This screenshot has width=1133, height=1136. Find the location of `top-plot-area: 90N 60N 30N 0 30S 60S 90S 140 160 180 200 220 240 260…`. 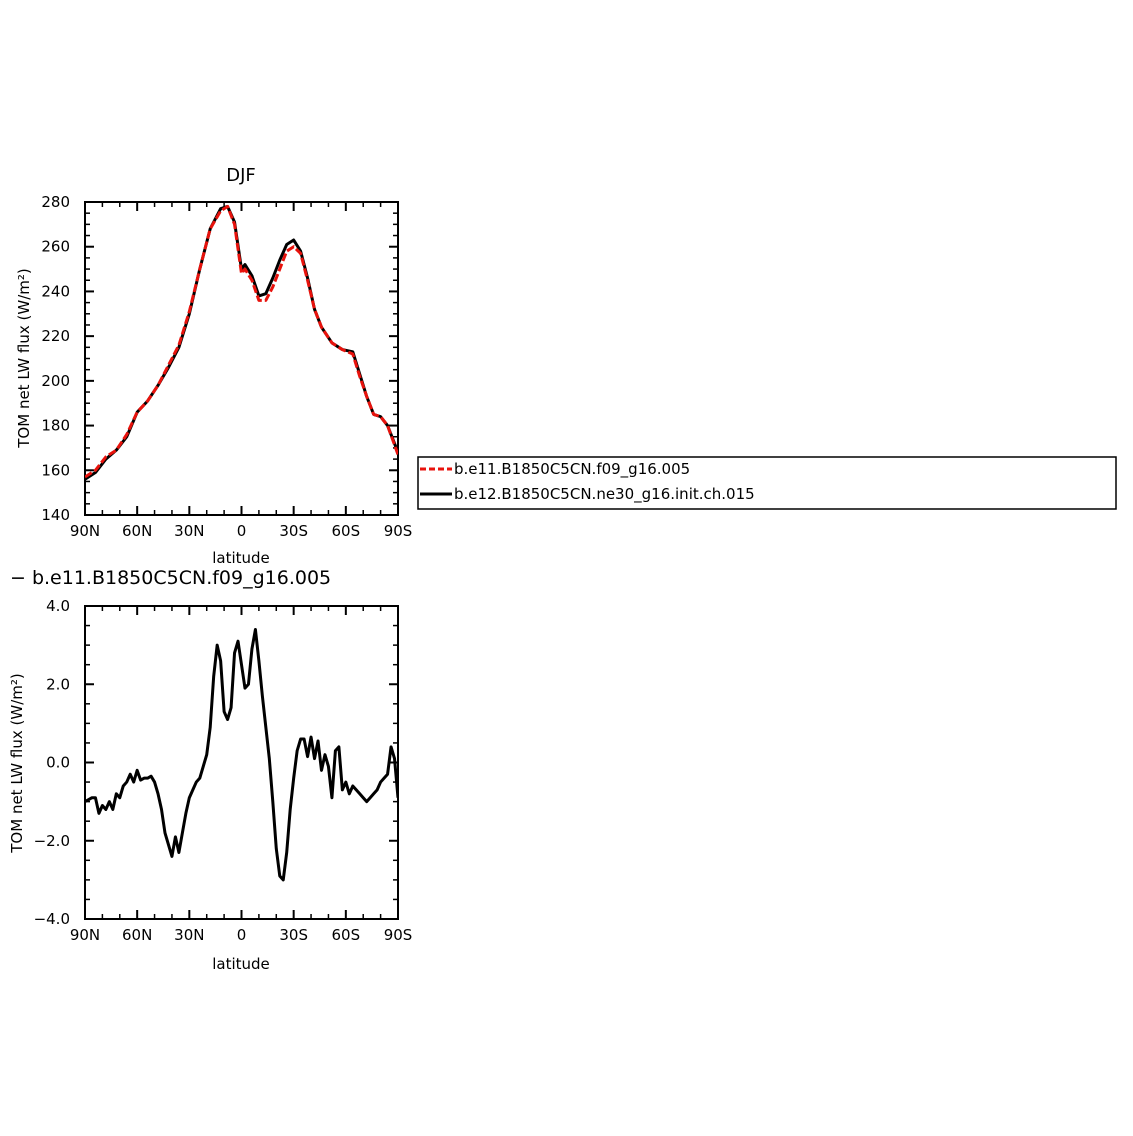

top-plot-area: 90N 60N 30N 0 30S 60S 90S 140 160 180 200 220 240 260… is located at coordinates (226, 366).